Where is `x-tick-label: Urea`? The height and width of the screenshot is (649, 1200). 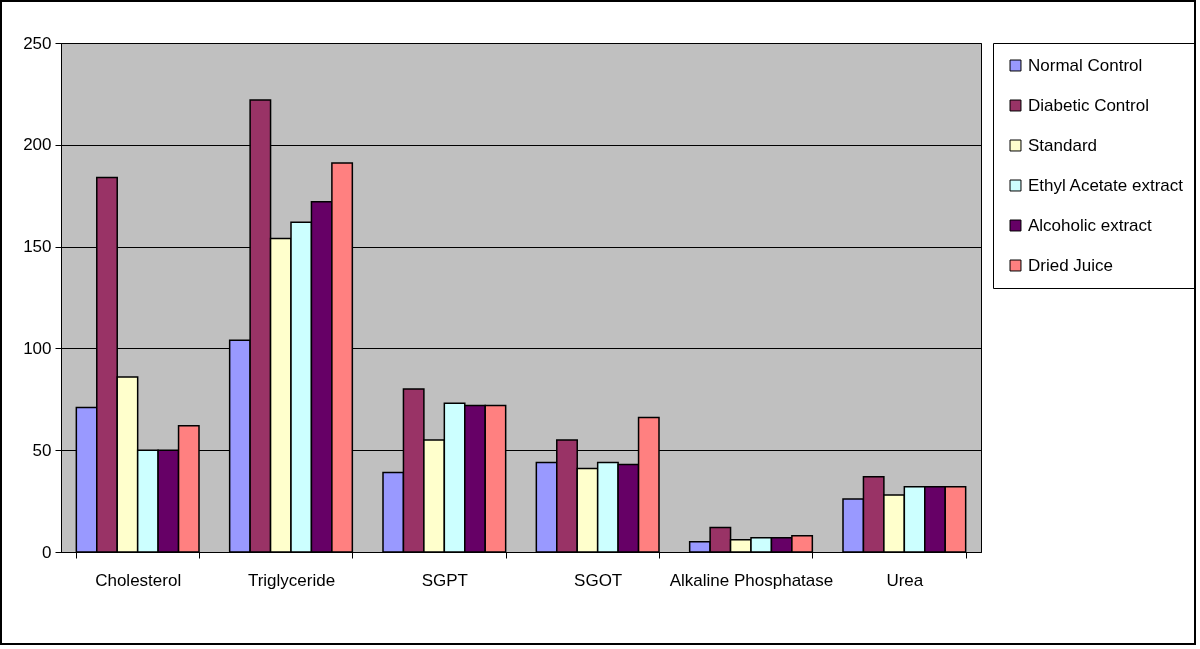 x-tick-label: Urea is located at coordinates (905, 580).